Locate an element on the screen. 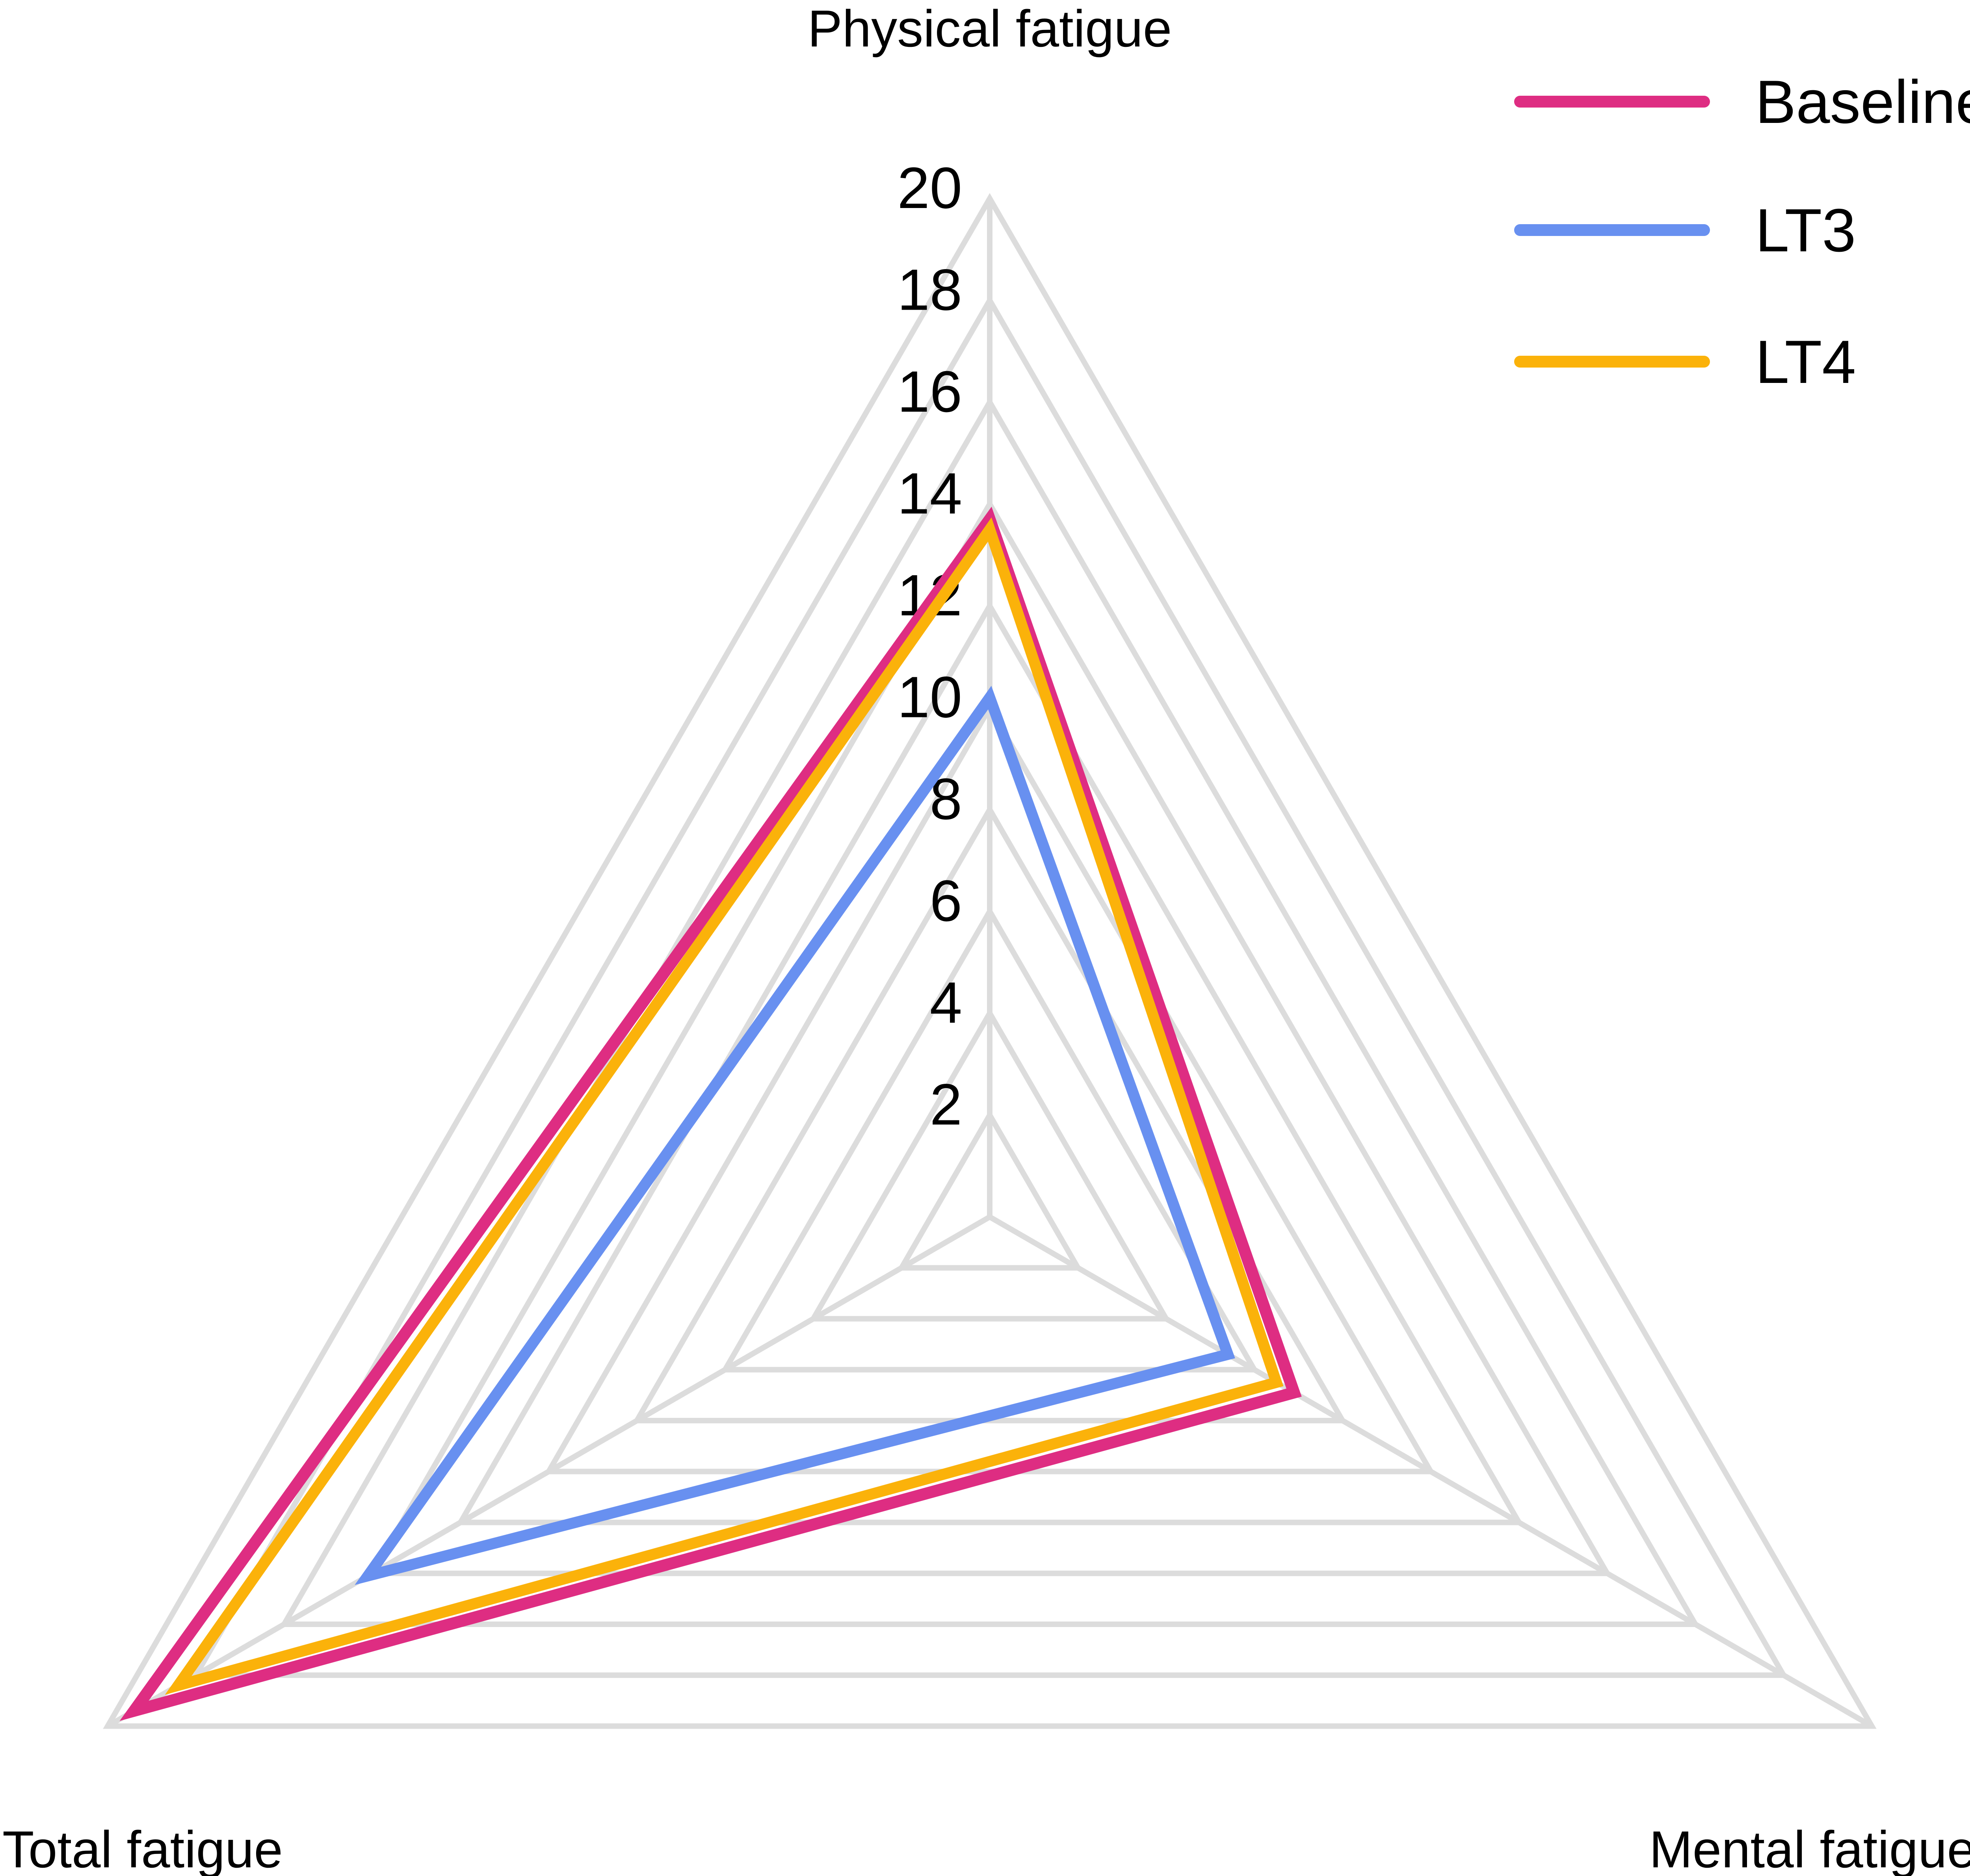 This screenshot has width=1970, height=1876. legend-label: LT3 is located at coordinates (1805, 230).